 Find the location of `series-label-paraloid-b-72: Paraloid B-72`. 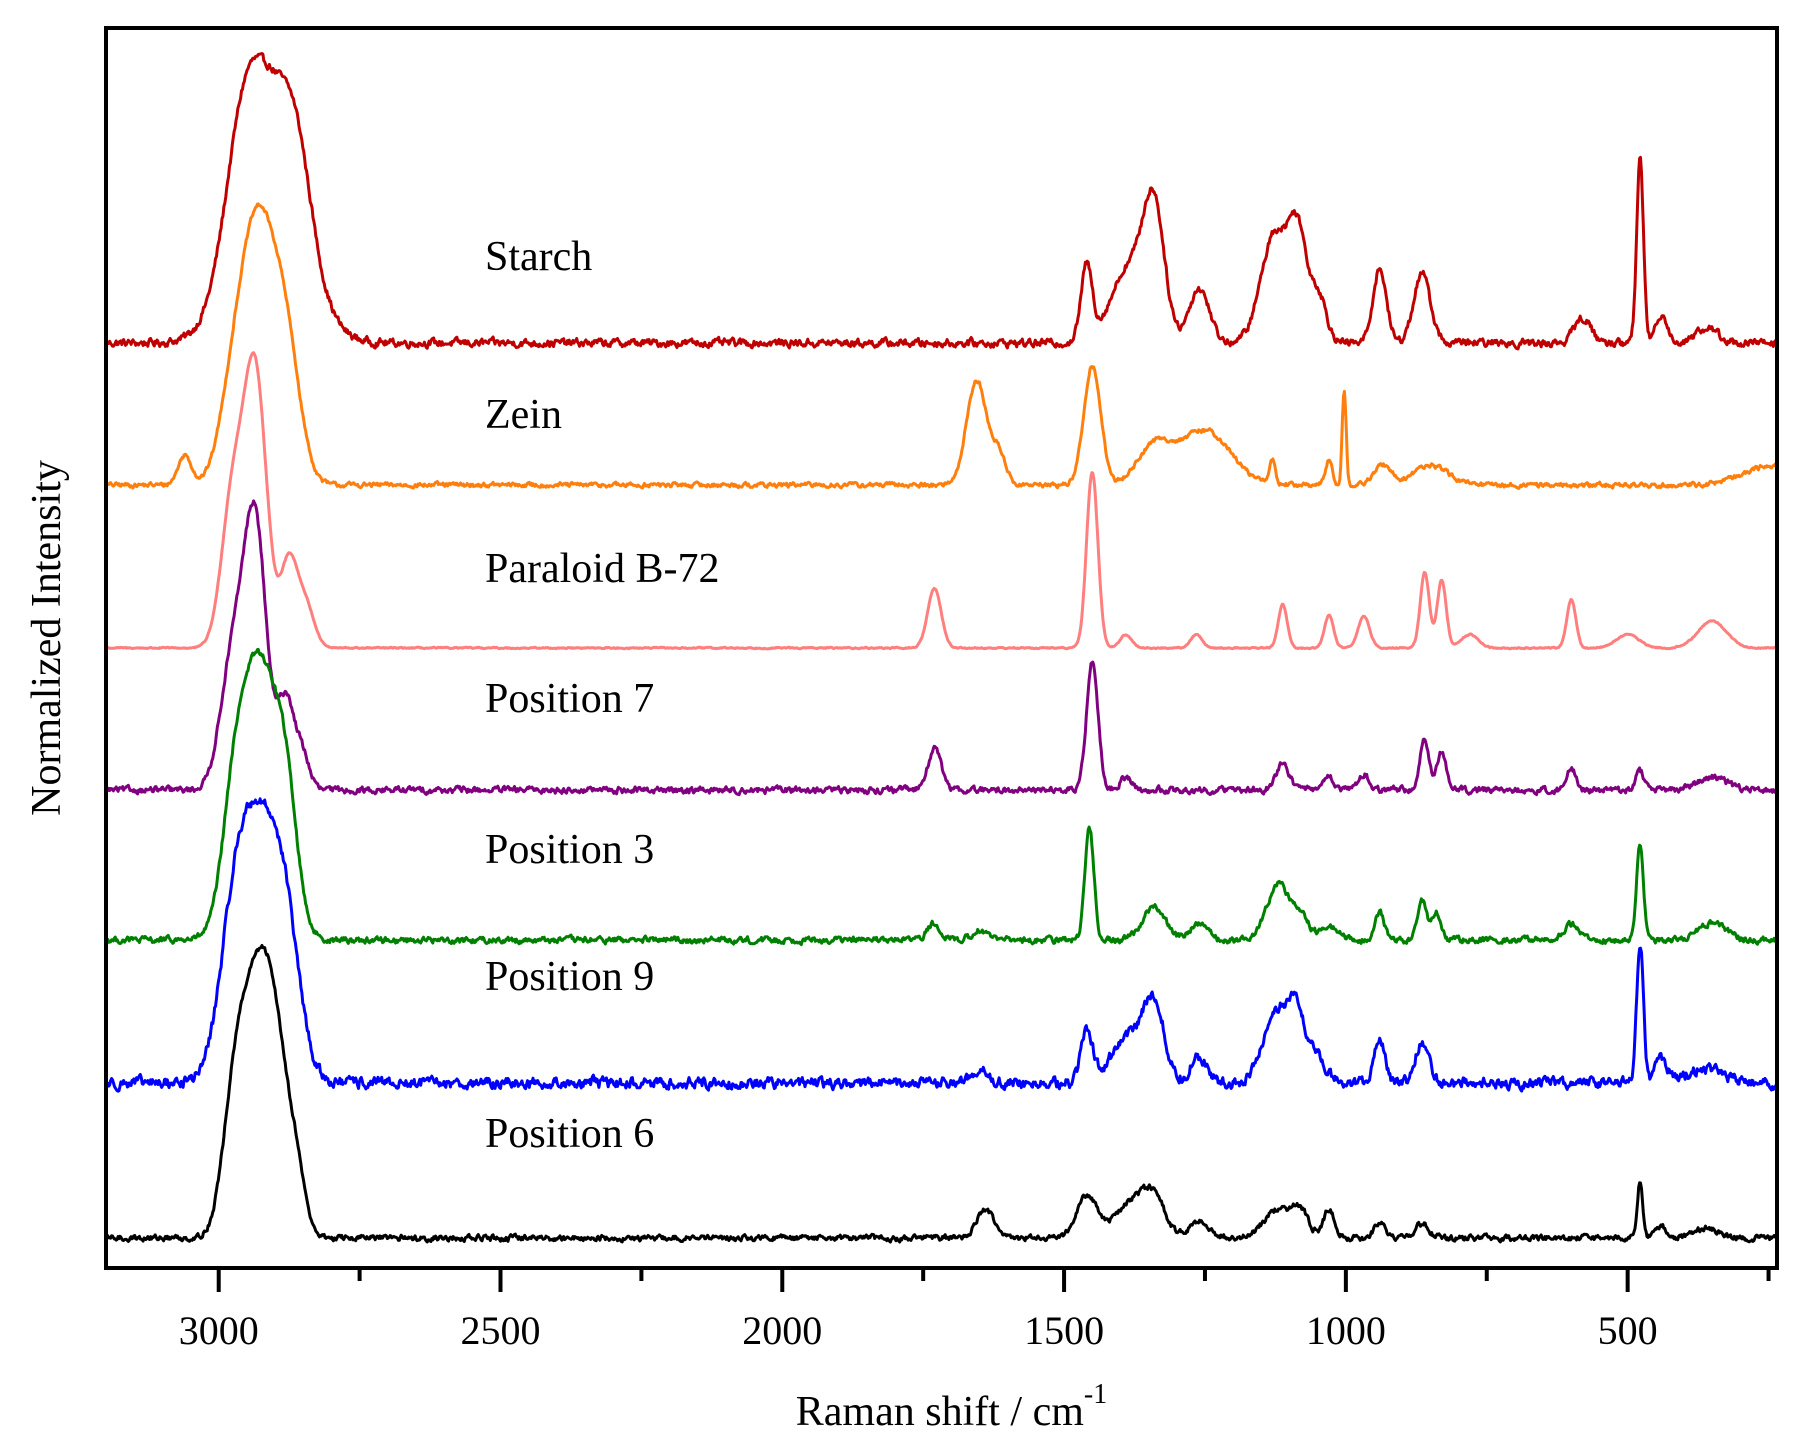

series-label-paraloid-b-72: Paraloid B-72 is located at coordinates (602, 569).